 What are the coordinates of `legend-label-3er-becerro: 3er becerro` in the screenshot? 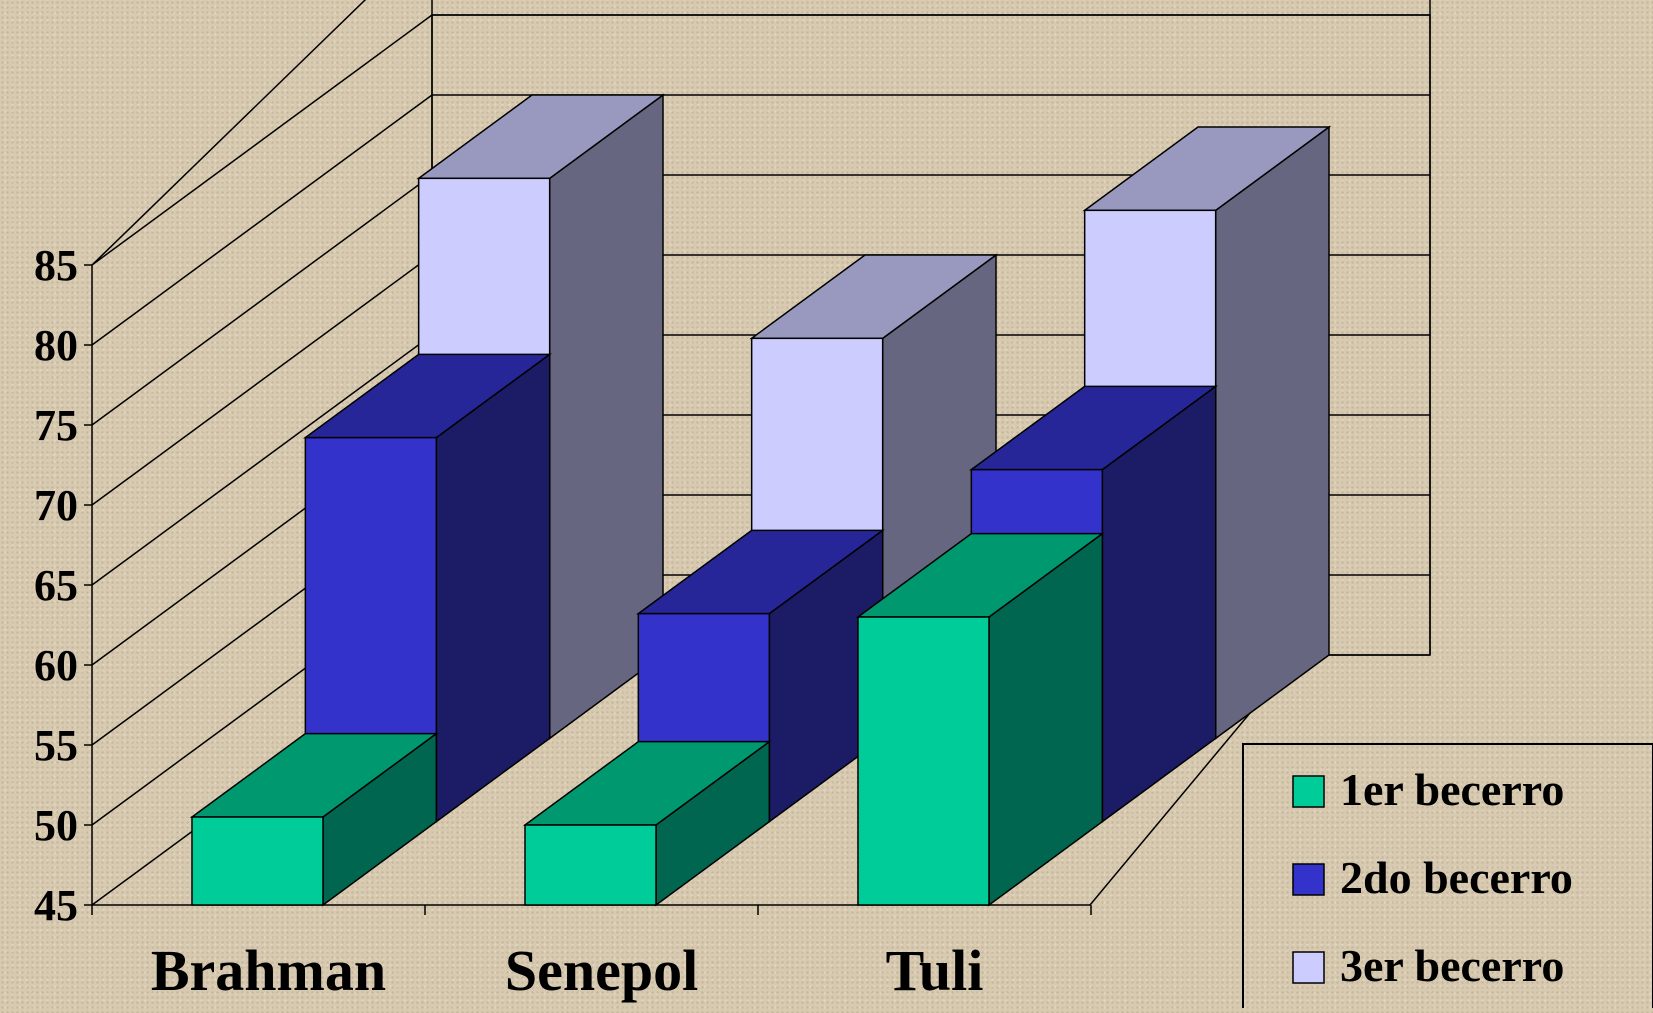 It's located at (1452, 965).